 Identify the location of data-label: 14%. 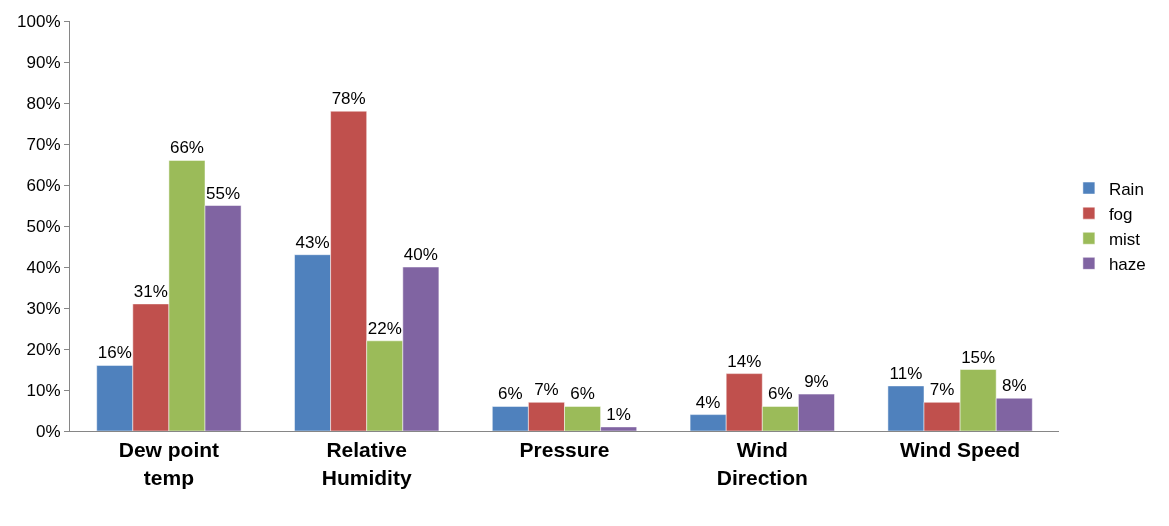
(744, 361).